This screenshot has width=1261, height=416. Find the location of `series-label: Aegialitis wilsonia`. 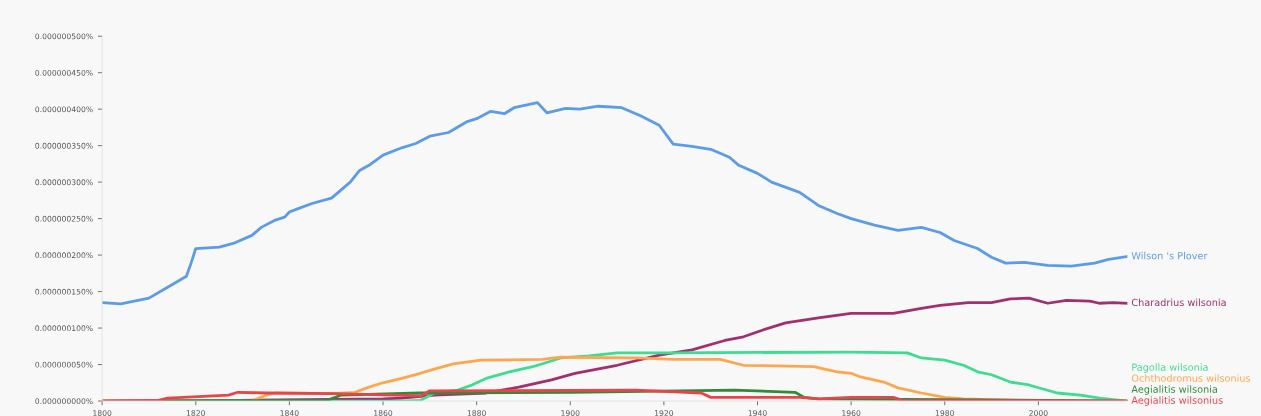

series-label: Aegialitis wilsonia is located at coordinates (1174, 390).